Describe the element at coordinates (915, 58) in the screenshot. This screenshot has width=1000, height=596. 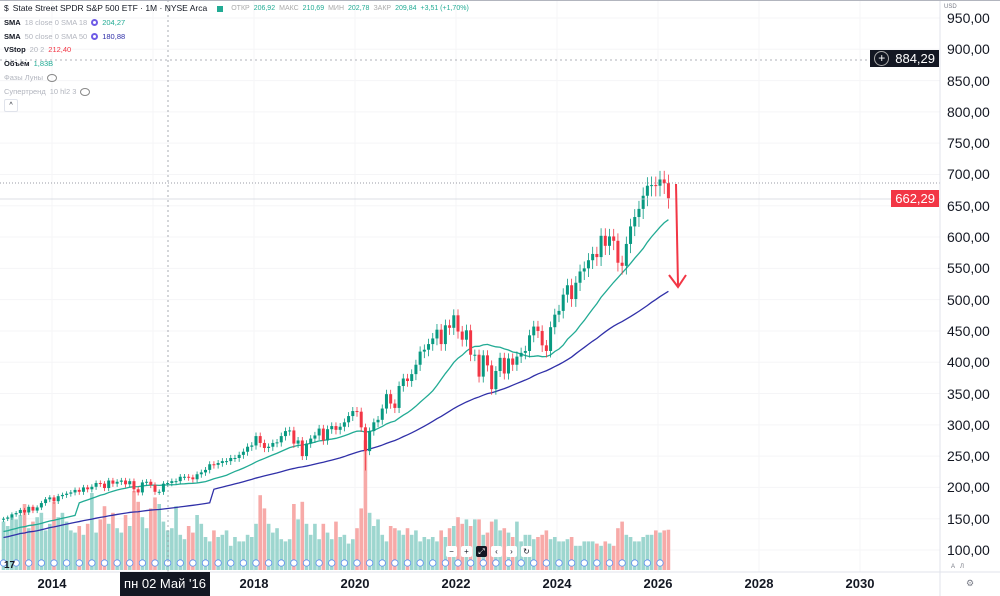
I see `crosshair-price: 884,29` at that location.